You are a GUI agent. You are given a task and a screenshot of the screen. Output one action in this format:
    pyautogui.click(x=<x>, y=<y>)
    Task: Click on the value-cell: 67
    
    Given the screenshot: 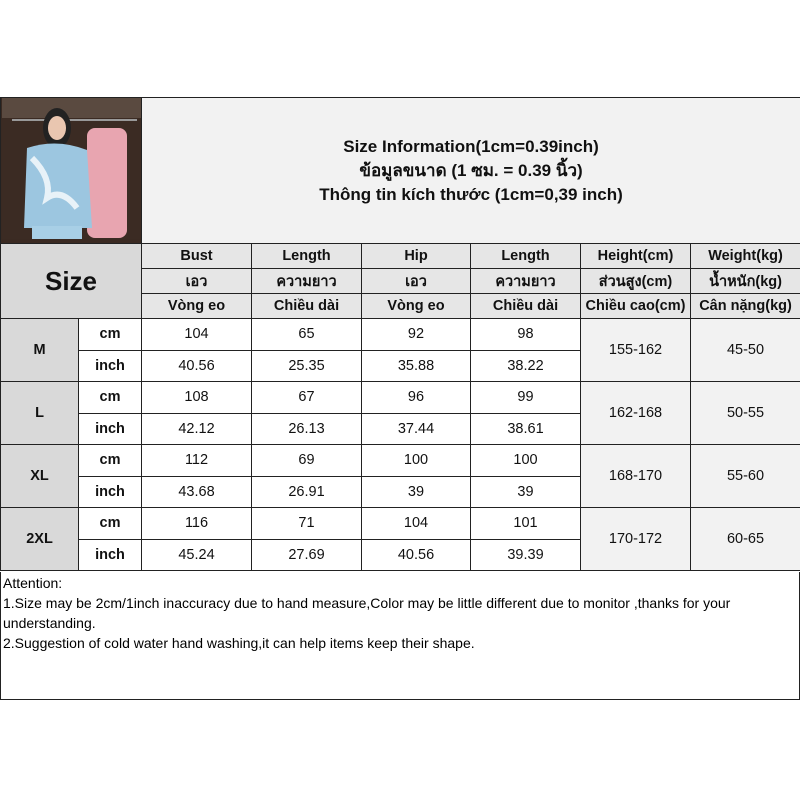 What is the action you would take?
    pyautogui.click(x=306, y=397)
    